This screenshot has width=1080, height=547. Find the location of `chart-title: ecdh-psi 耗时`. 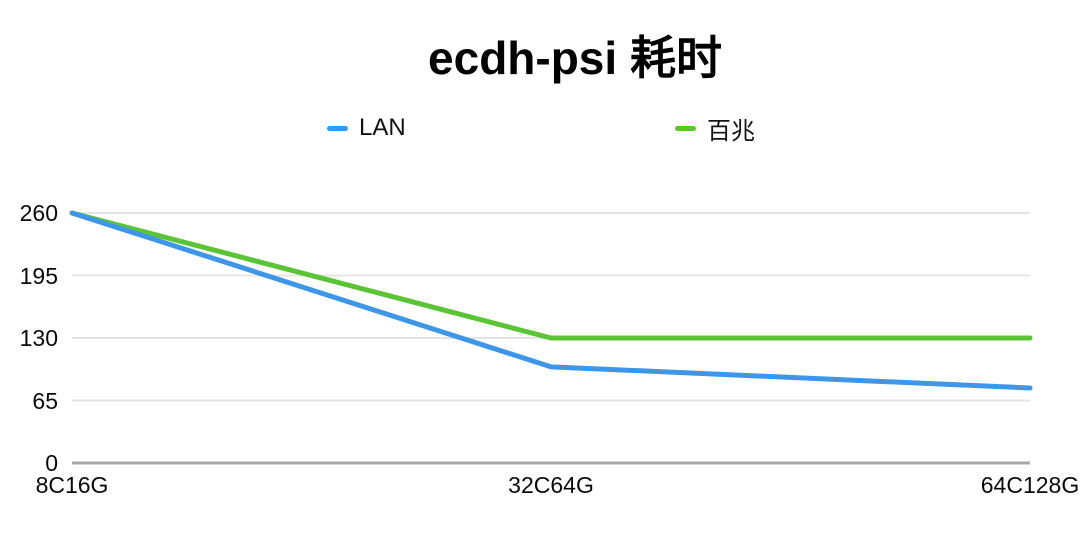

chart-title: ecdh-psi 耗时 is located at coordinates (575, 58).